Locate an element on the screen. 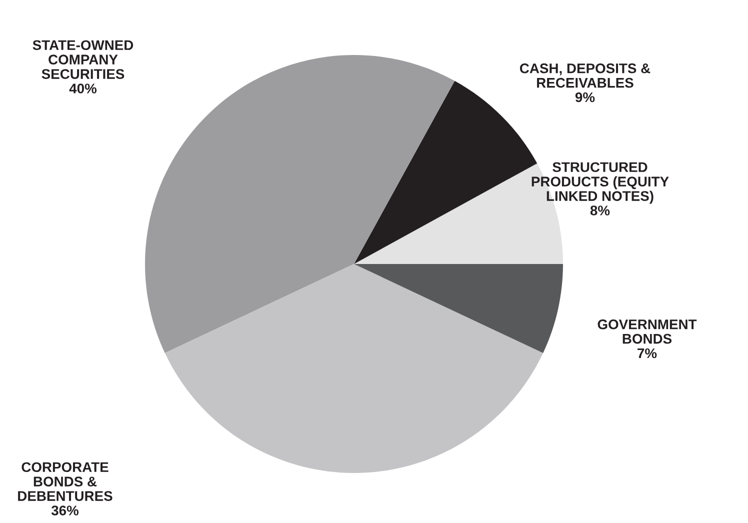 The image size is (748, 523). slice-label: STRUCTURED PRODUCTS (EQUITY LINKED NOTES) is located at coordinates (600, 183).